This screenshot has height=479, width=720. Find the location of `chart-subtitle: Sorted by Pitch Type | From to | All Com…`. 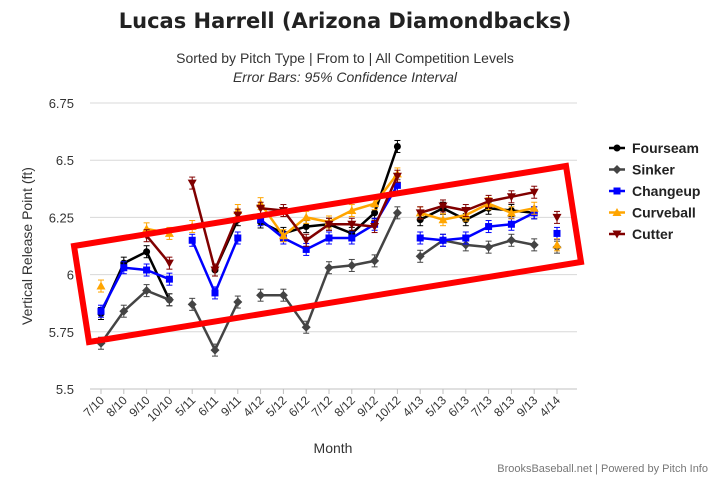

chart-subtitle: Sorted by Pitch Type | From to | All Com… is located at coordinates (345, 58).